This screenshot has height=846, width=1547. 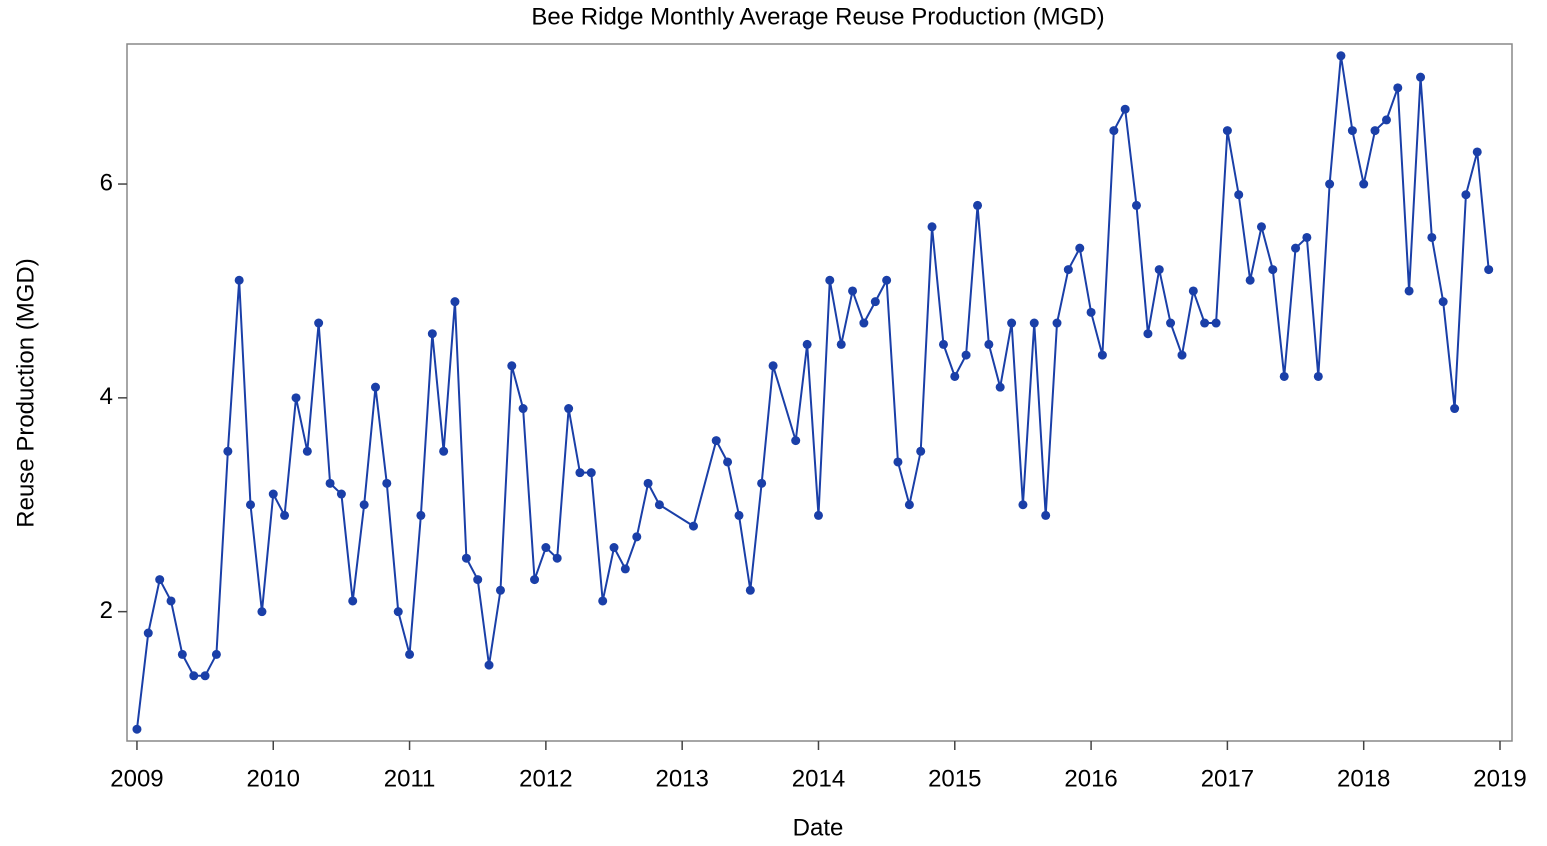 I want to click on x-tick-label: 2014, so click(x=818, y=778).